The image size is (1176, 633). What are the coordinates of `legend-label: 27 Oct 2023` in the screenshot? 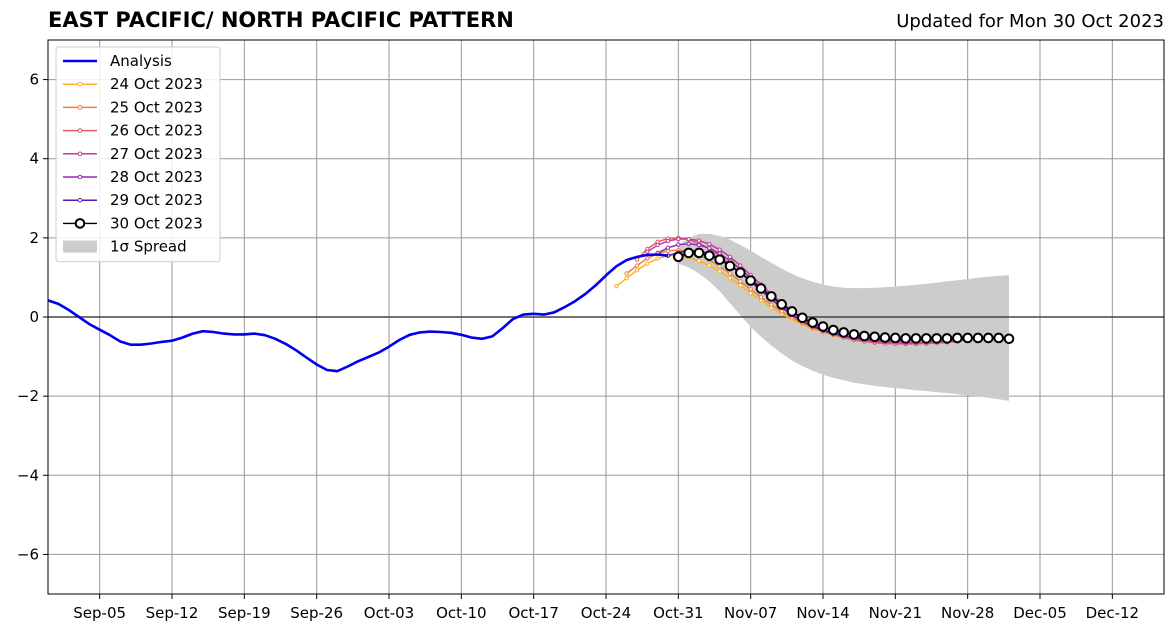 It's located at (156, 154).